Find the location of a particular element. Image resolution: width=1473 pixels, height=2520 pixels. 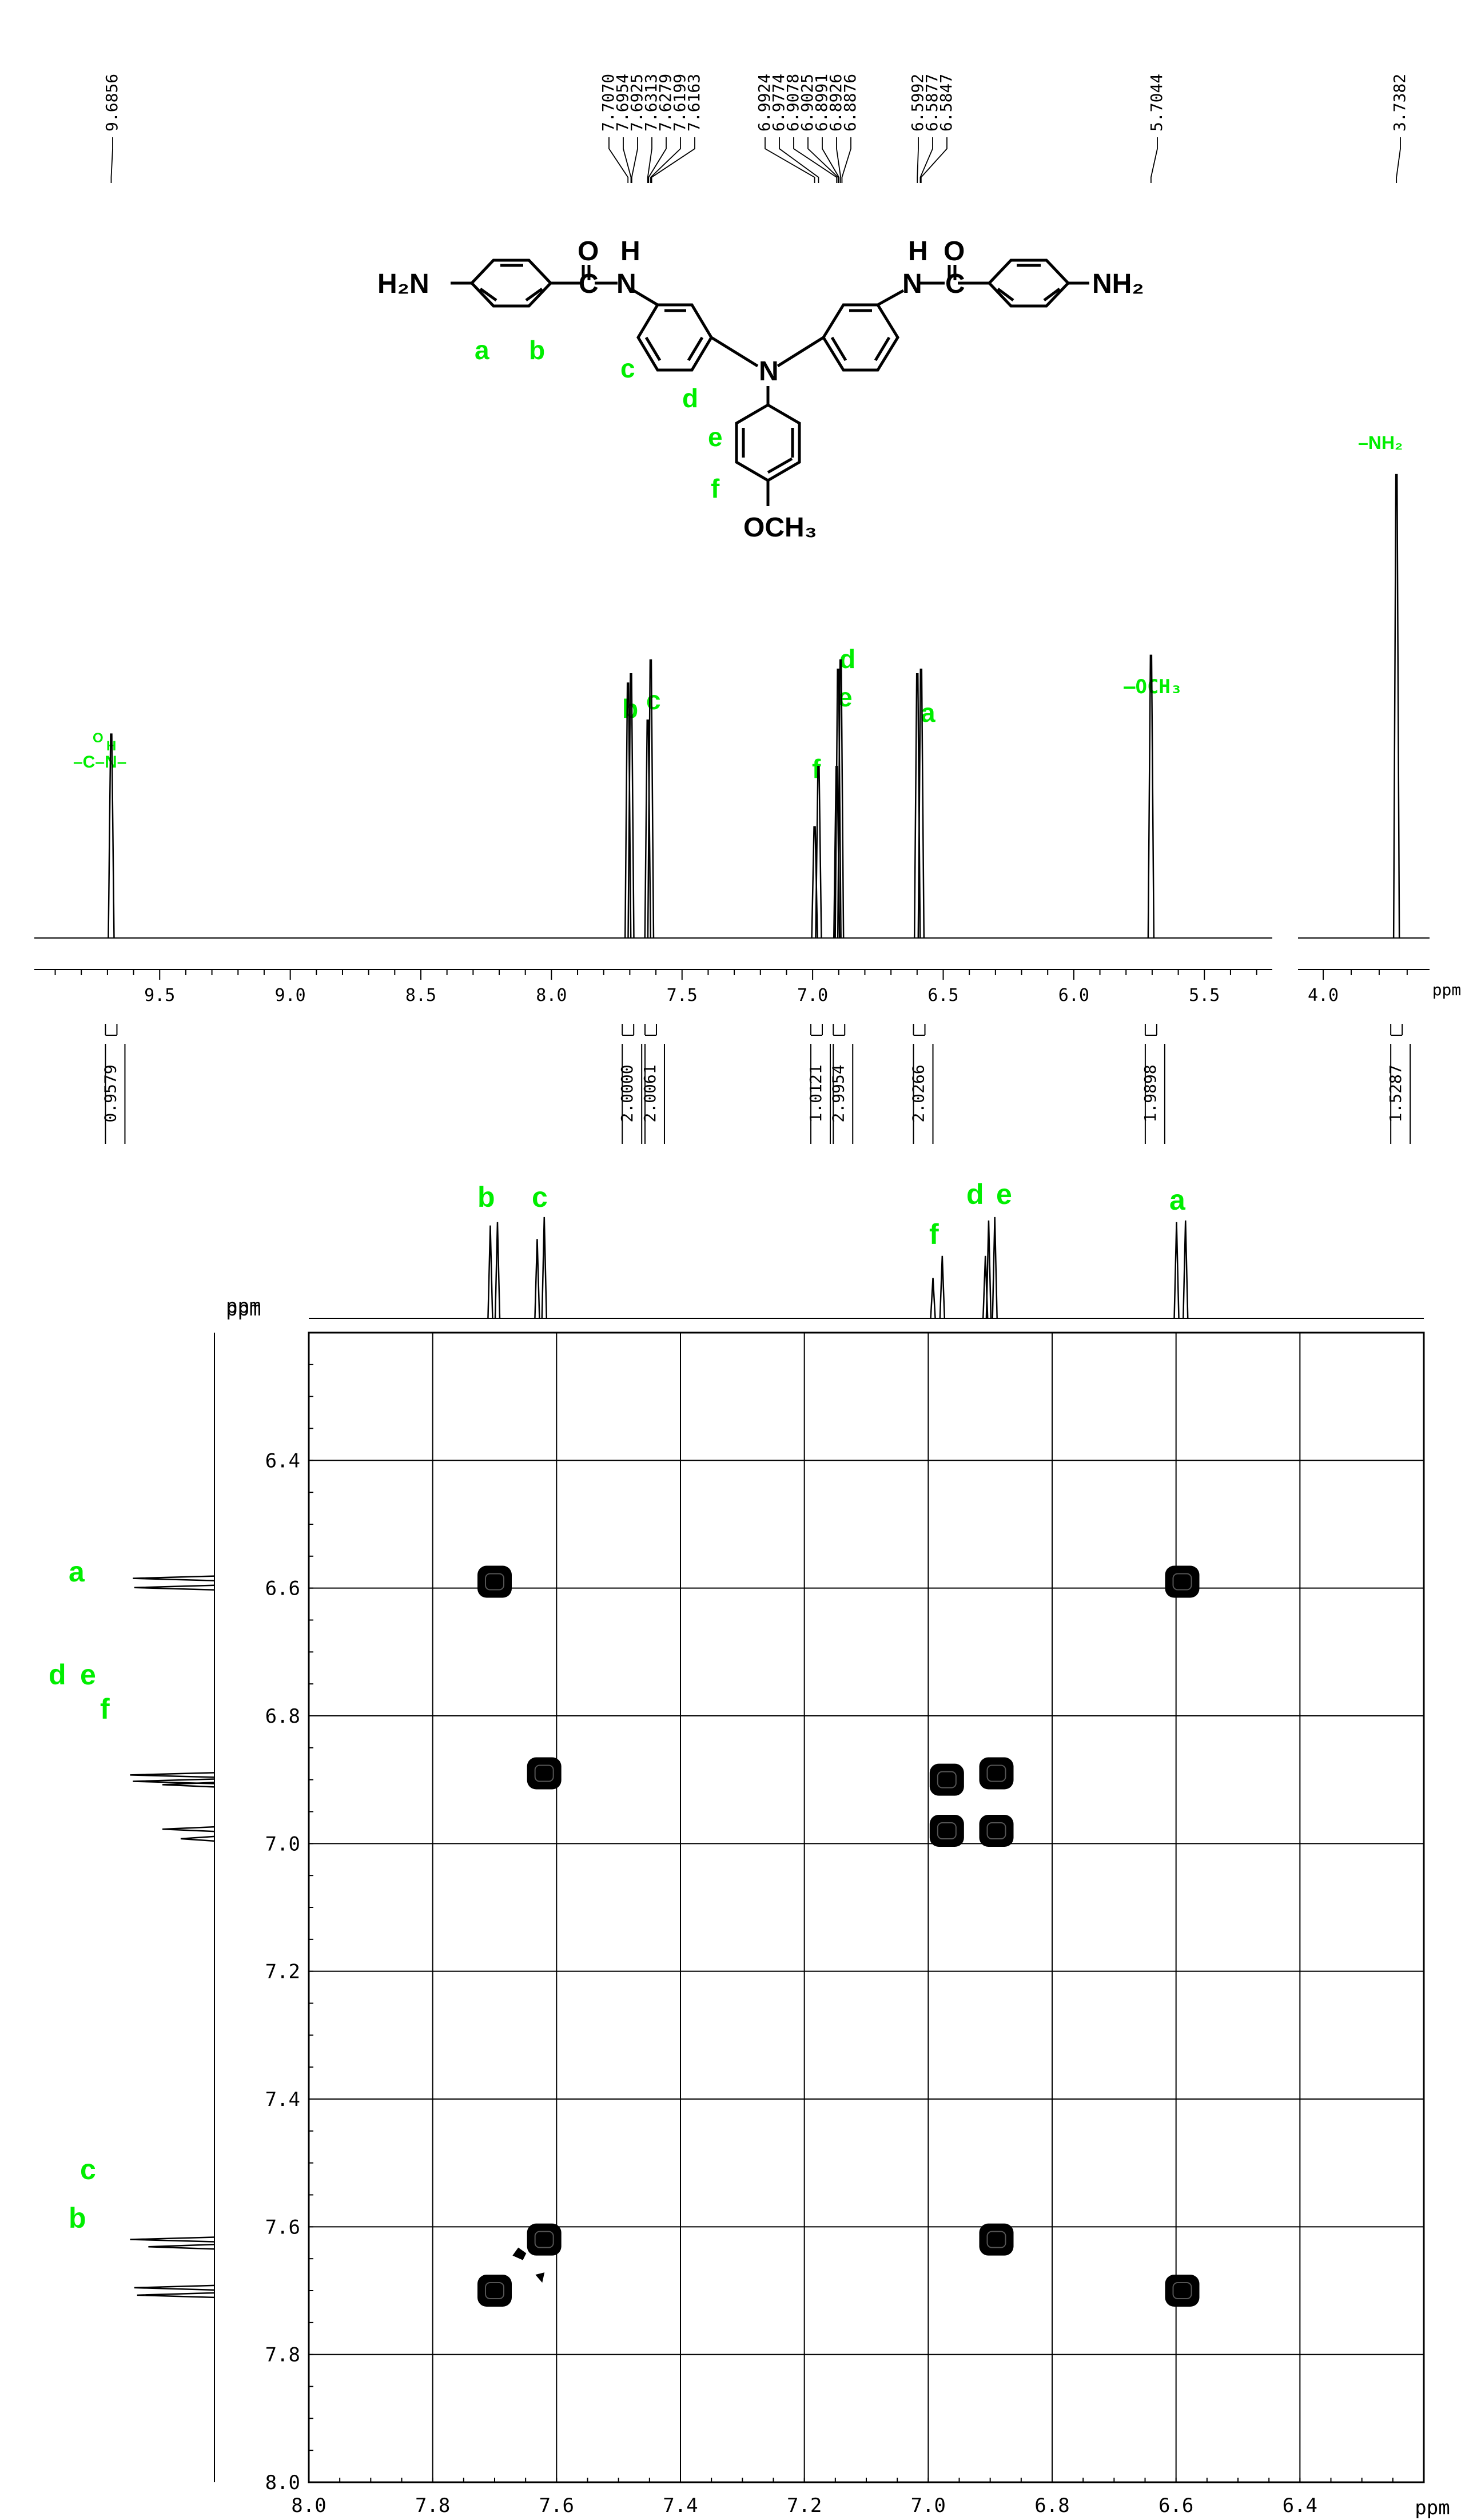

methoxy-label: OCH₃ is located at coordinates (780, 527).